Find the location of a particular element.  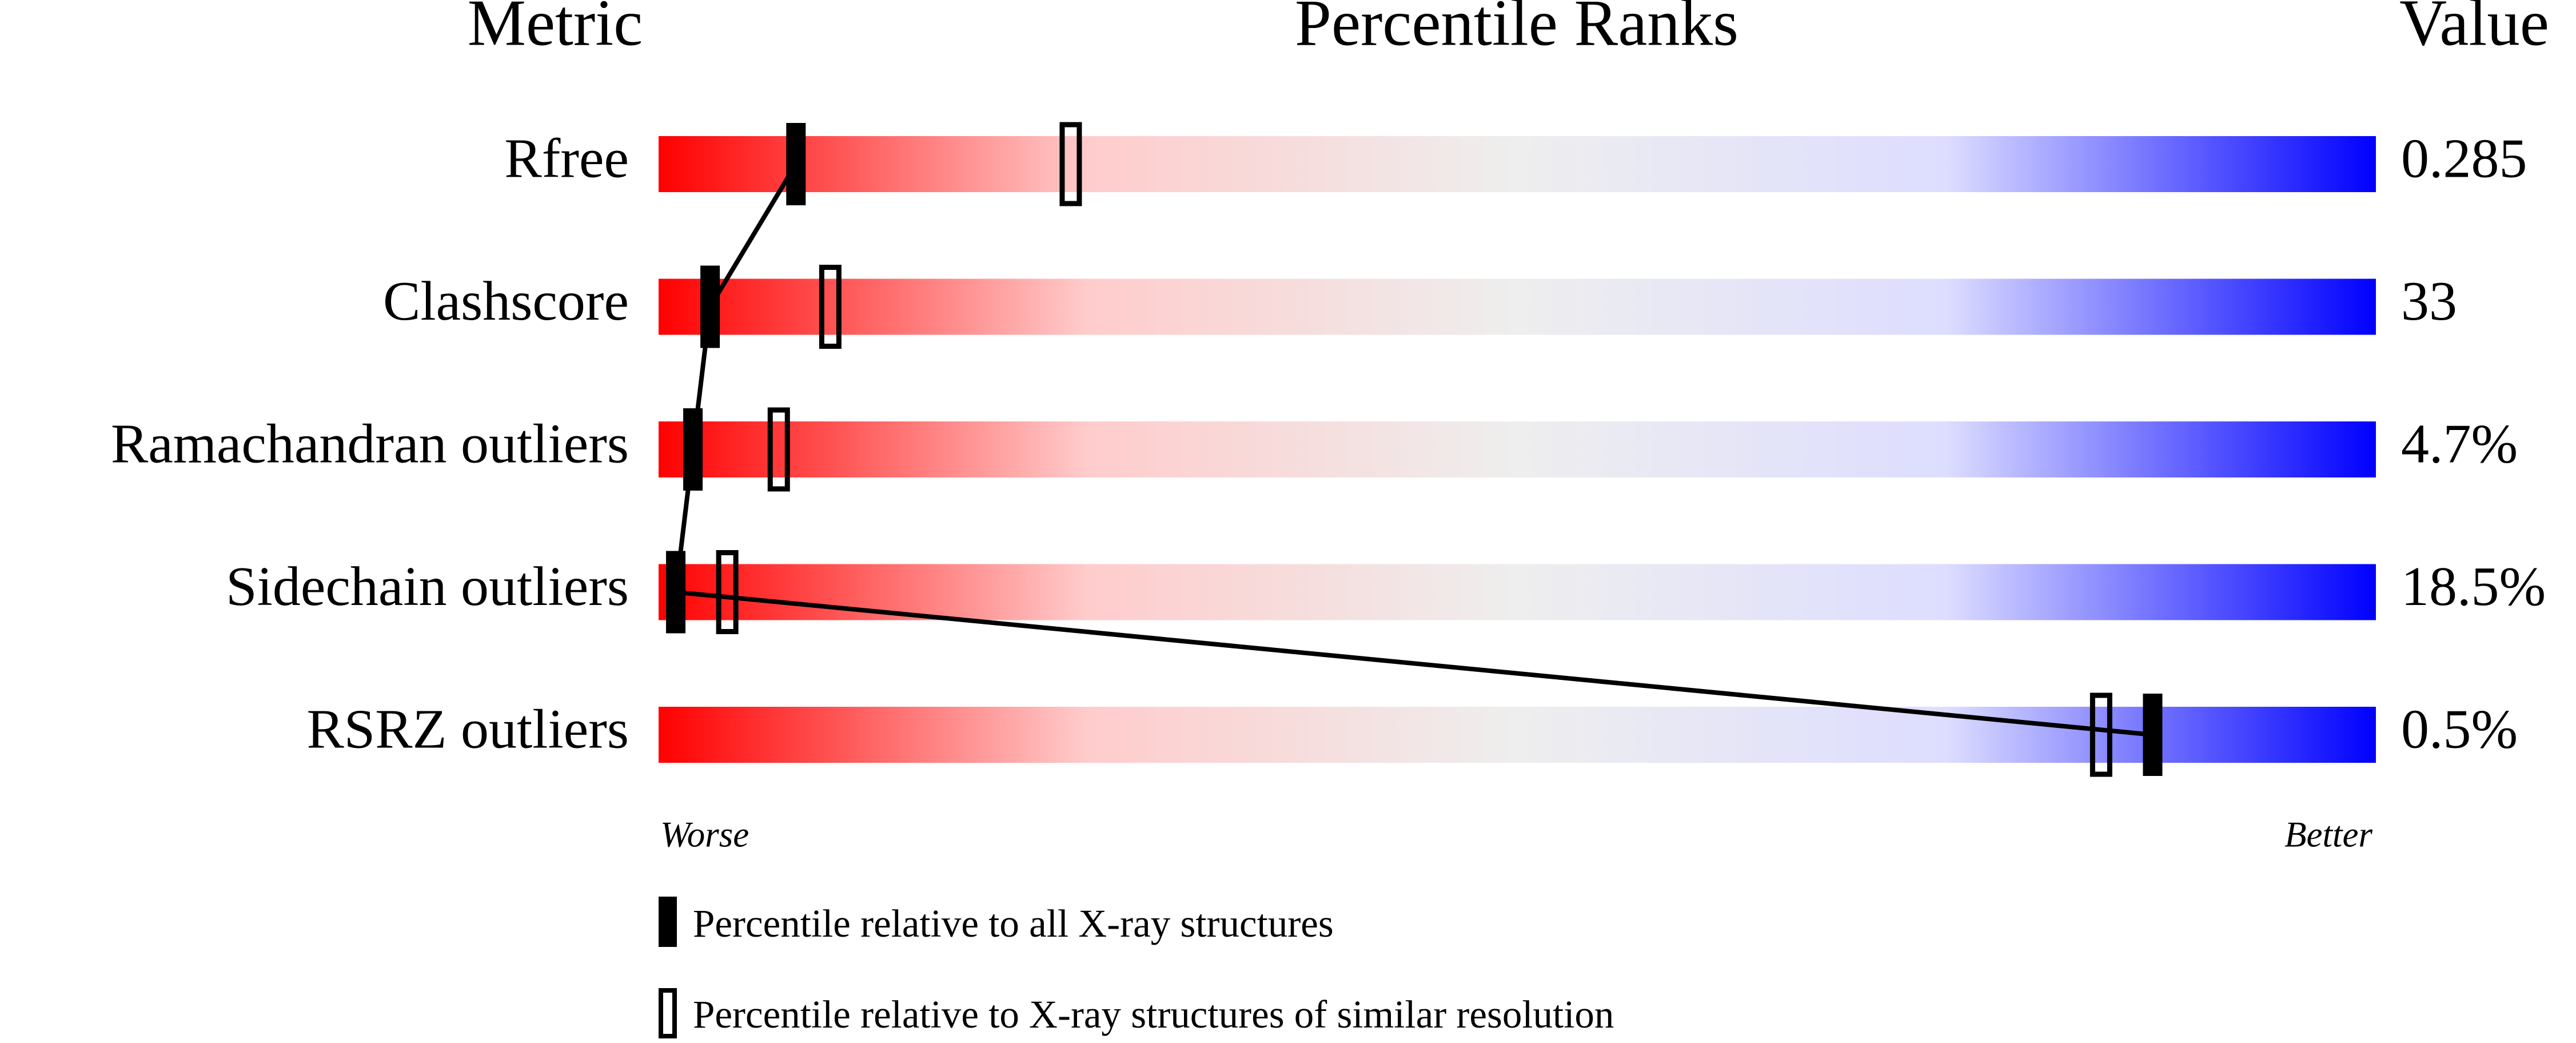

metric-label: Clashscore is located at coordinates (506, 301).